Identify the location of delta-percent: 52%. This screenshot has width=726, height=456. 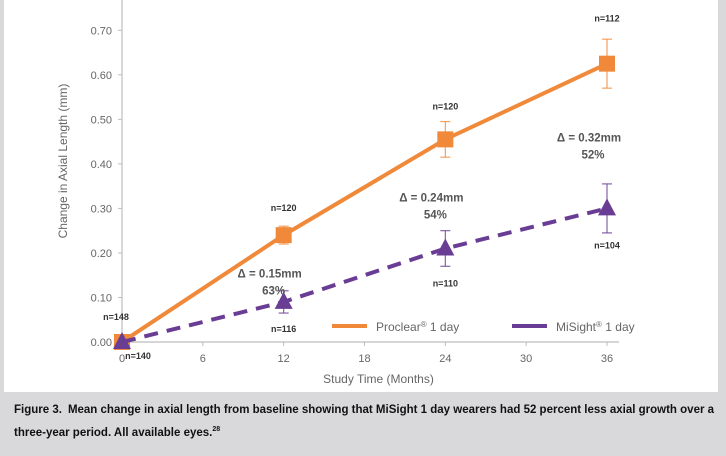
(592, 156).